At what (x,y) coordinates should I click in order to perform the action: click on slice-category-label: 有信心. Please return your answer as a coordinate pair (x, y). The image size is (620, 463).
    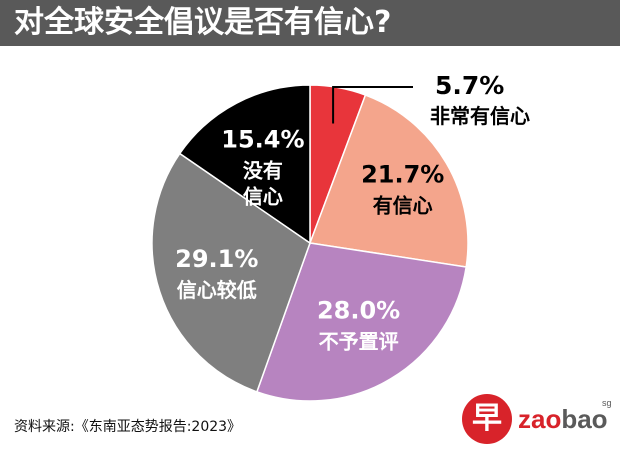
    Looking at the image, I should click on (403, 206).